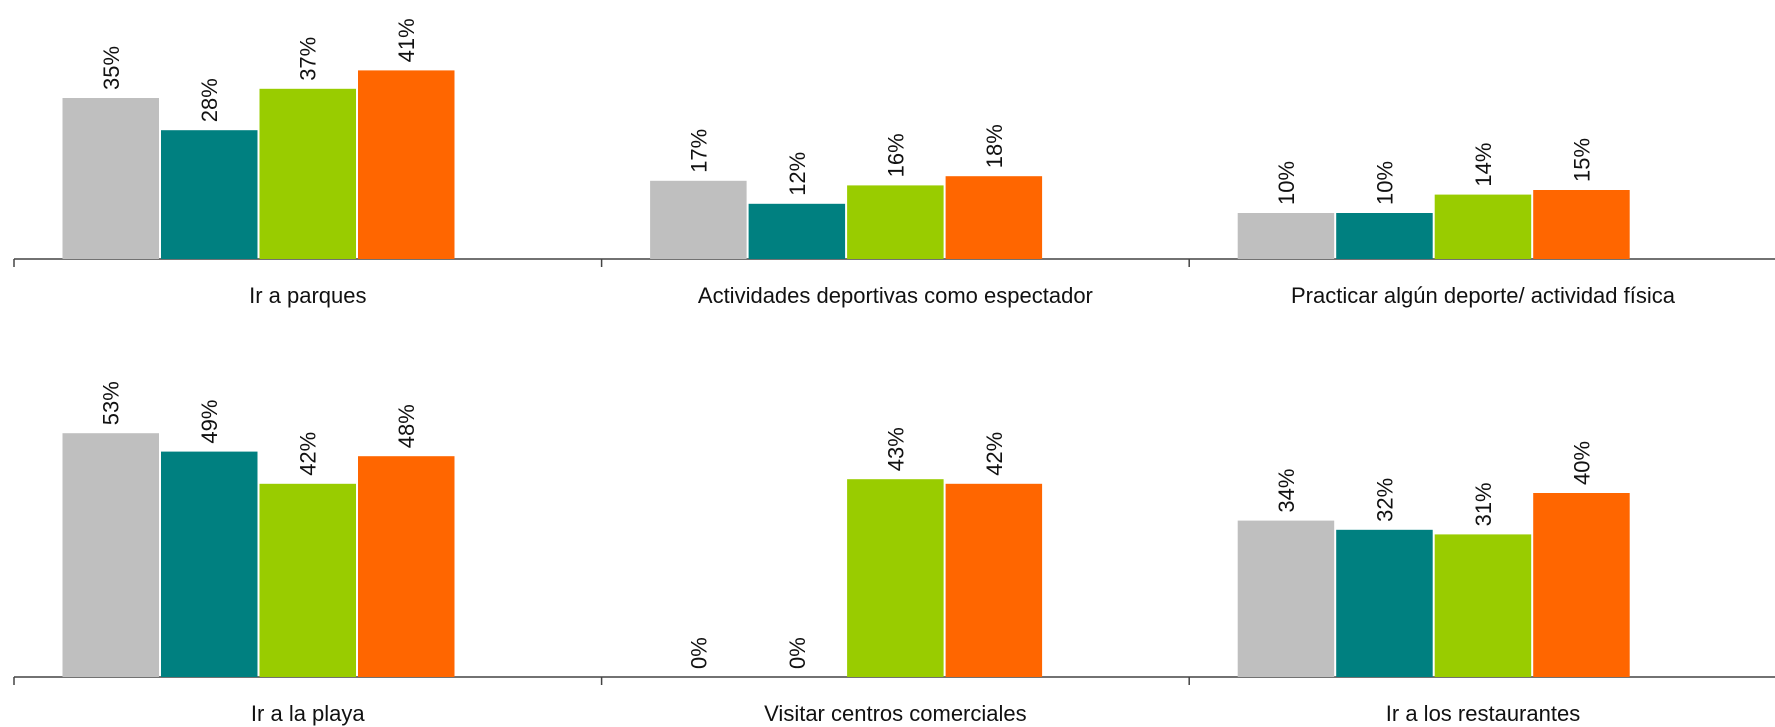 The height and width of the screenshot is (727, 1775). Describe the element at coordinates (308, 713) in the screenshot. I see `category-label: Ir a la playa` at that location.